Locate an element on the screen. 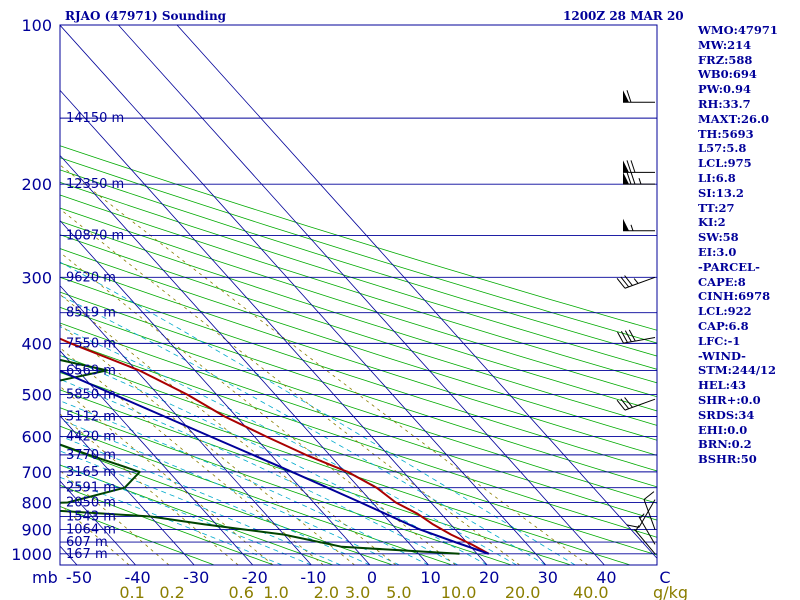  mixing-ratio-label: 1.0 is located at coordinates (275, 591).